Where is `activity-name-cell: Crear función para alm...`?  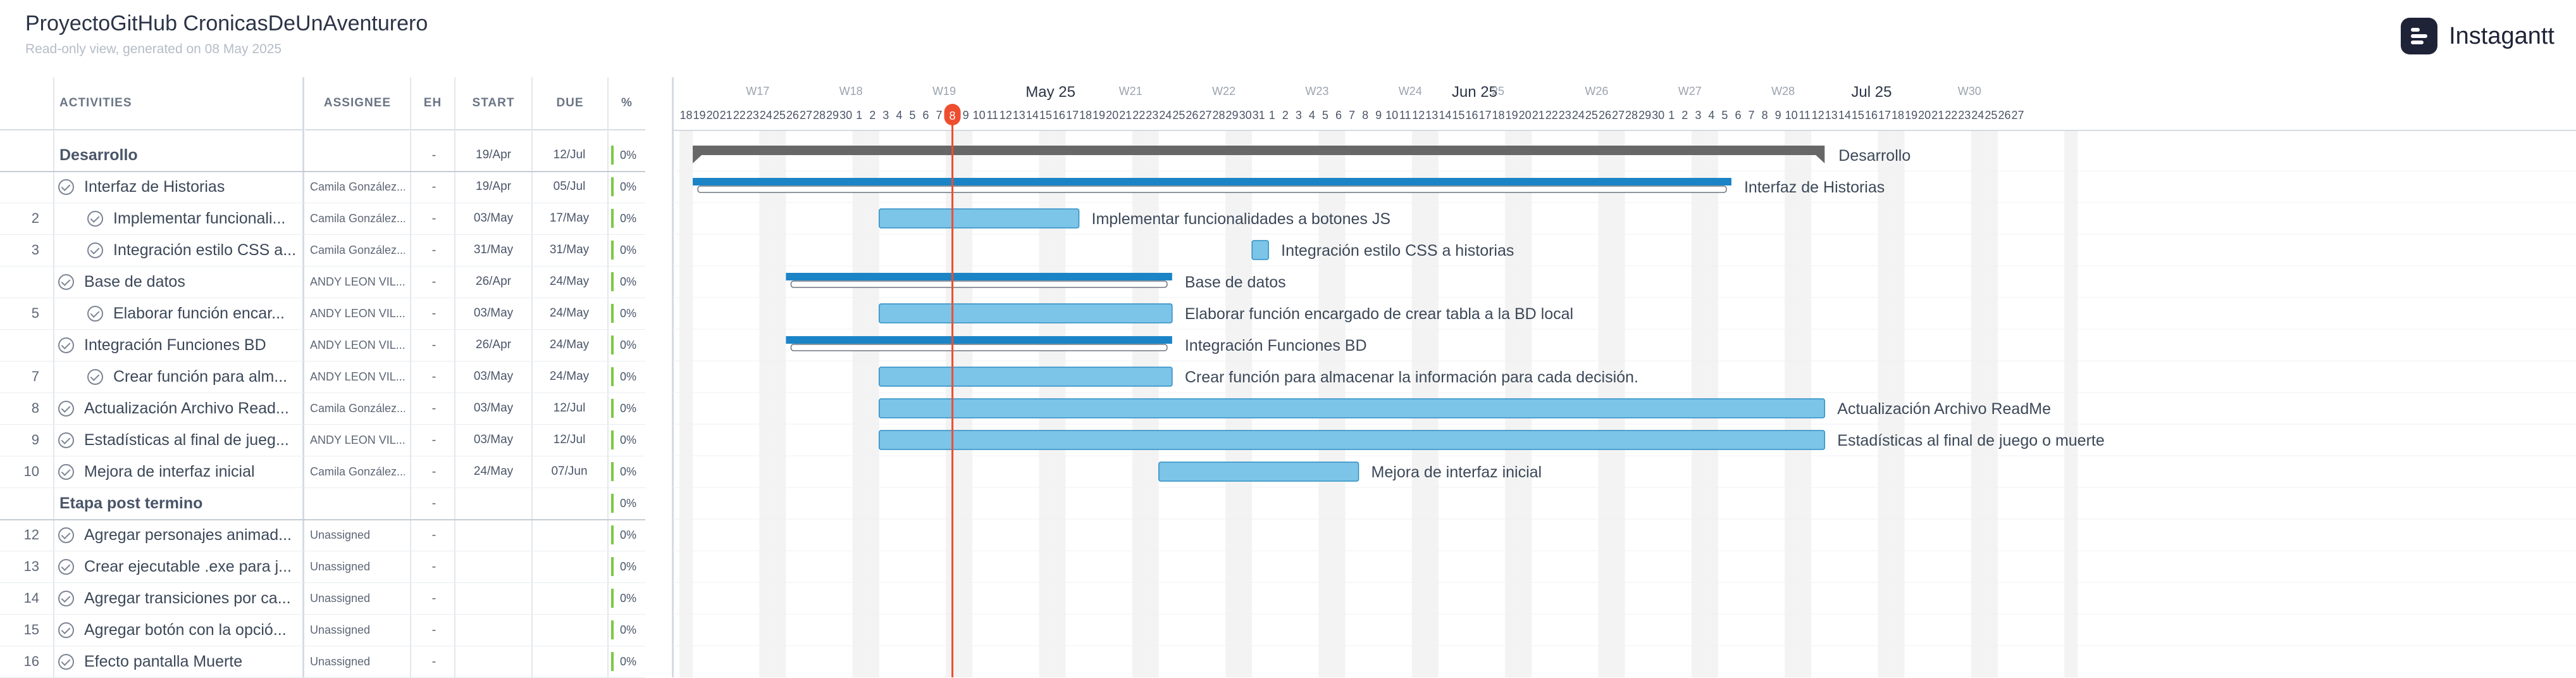 activity-name-cell: Crear función para alm... is located at coordinates (194, 376).